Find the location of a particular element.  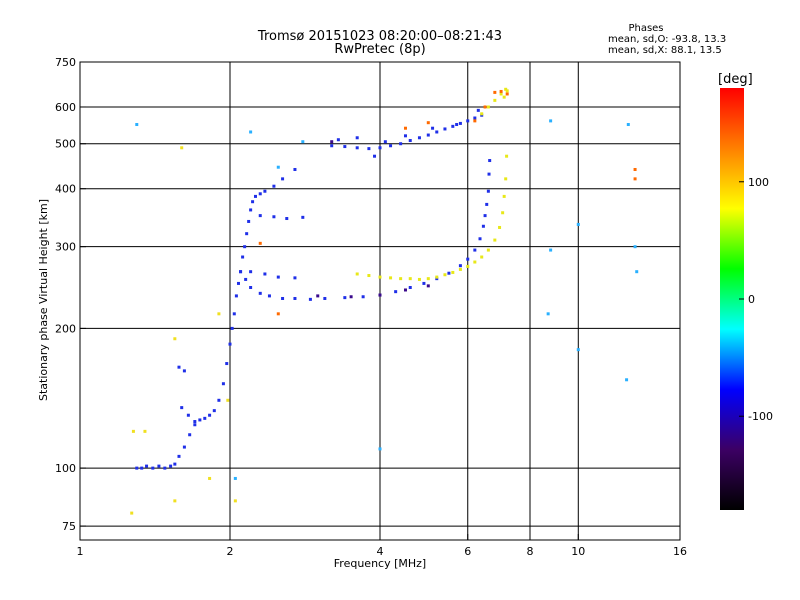

y-tick-label: 300 is located at coordinates (65, 247).